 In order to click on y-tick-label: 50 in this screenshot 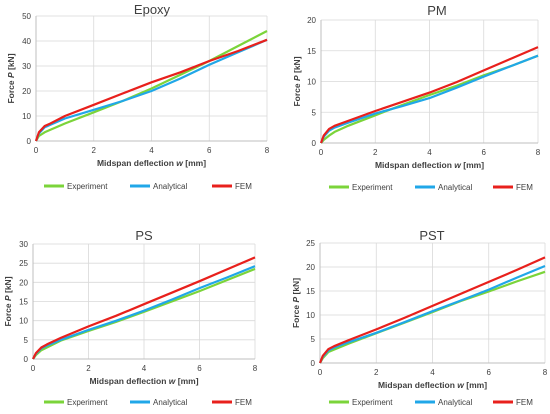, I will do `click(26, 16)`.